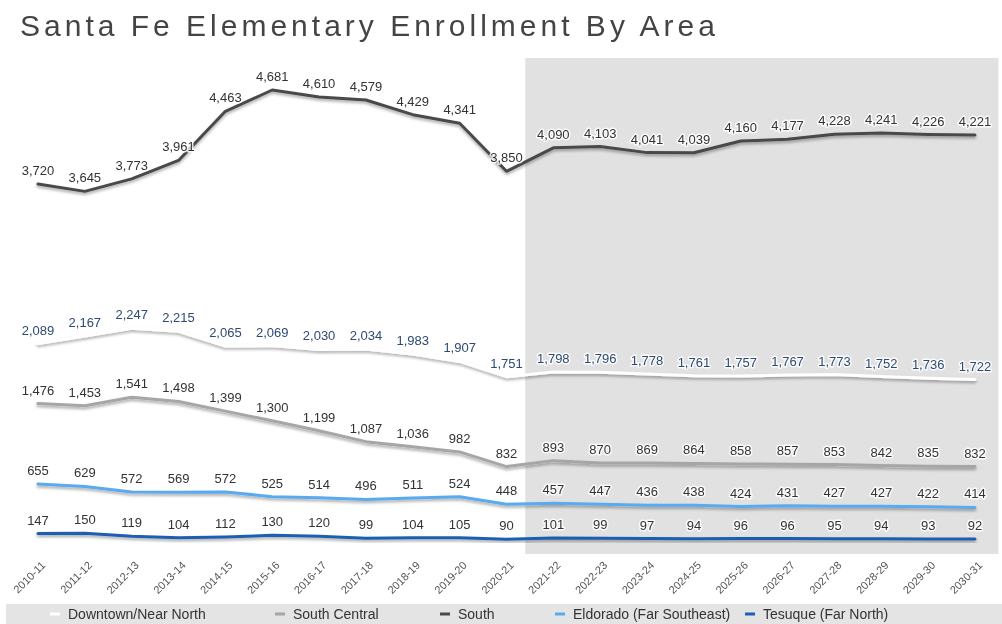  I want to click on data-label: 112, so click(225, 524).